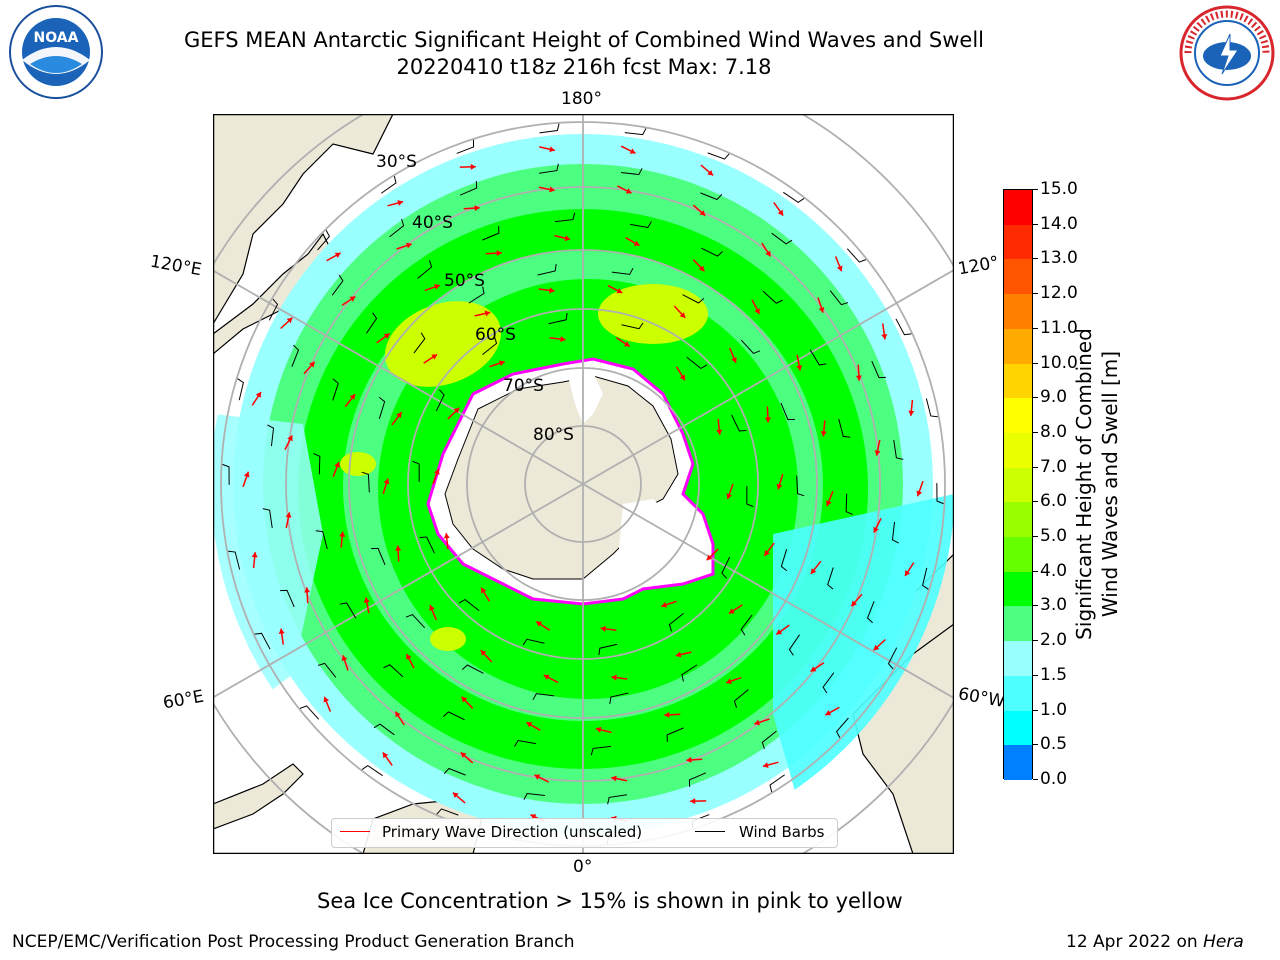 The height and width of the screenshot is (960, 1280). I want to click on lon-label-0: 0°, so click(583, 867).